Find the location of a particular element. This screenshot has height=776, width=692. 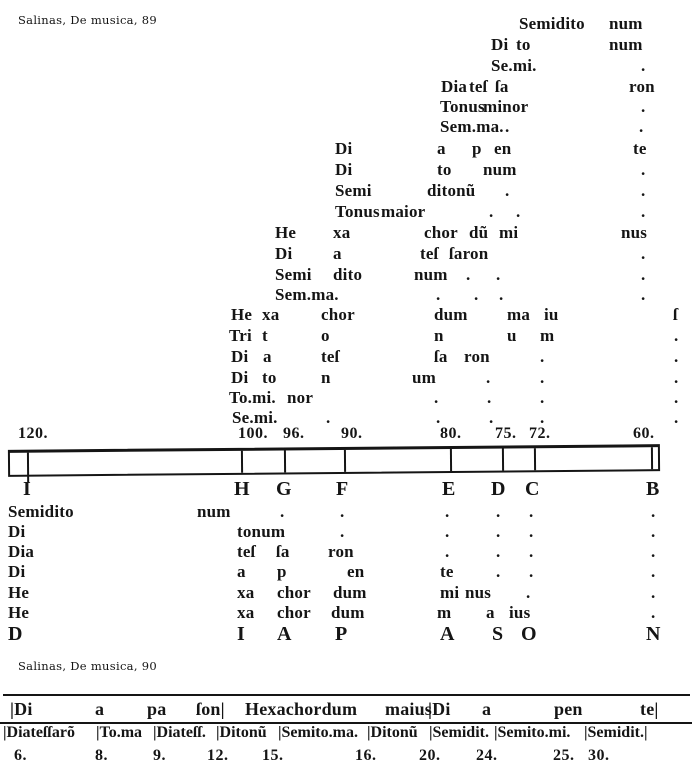

text-fragment: 30. is located at coordinates (599, 755).